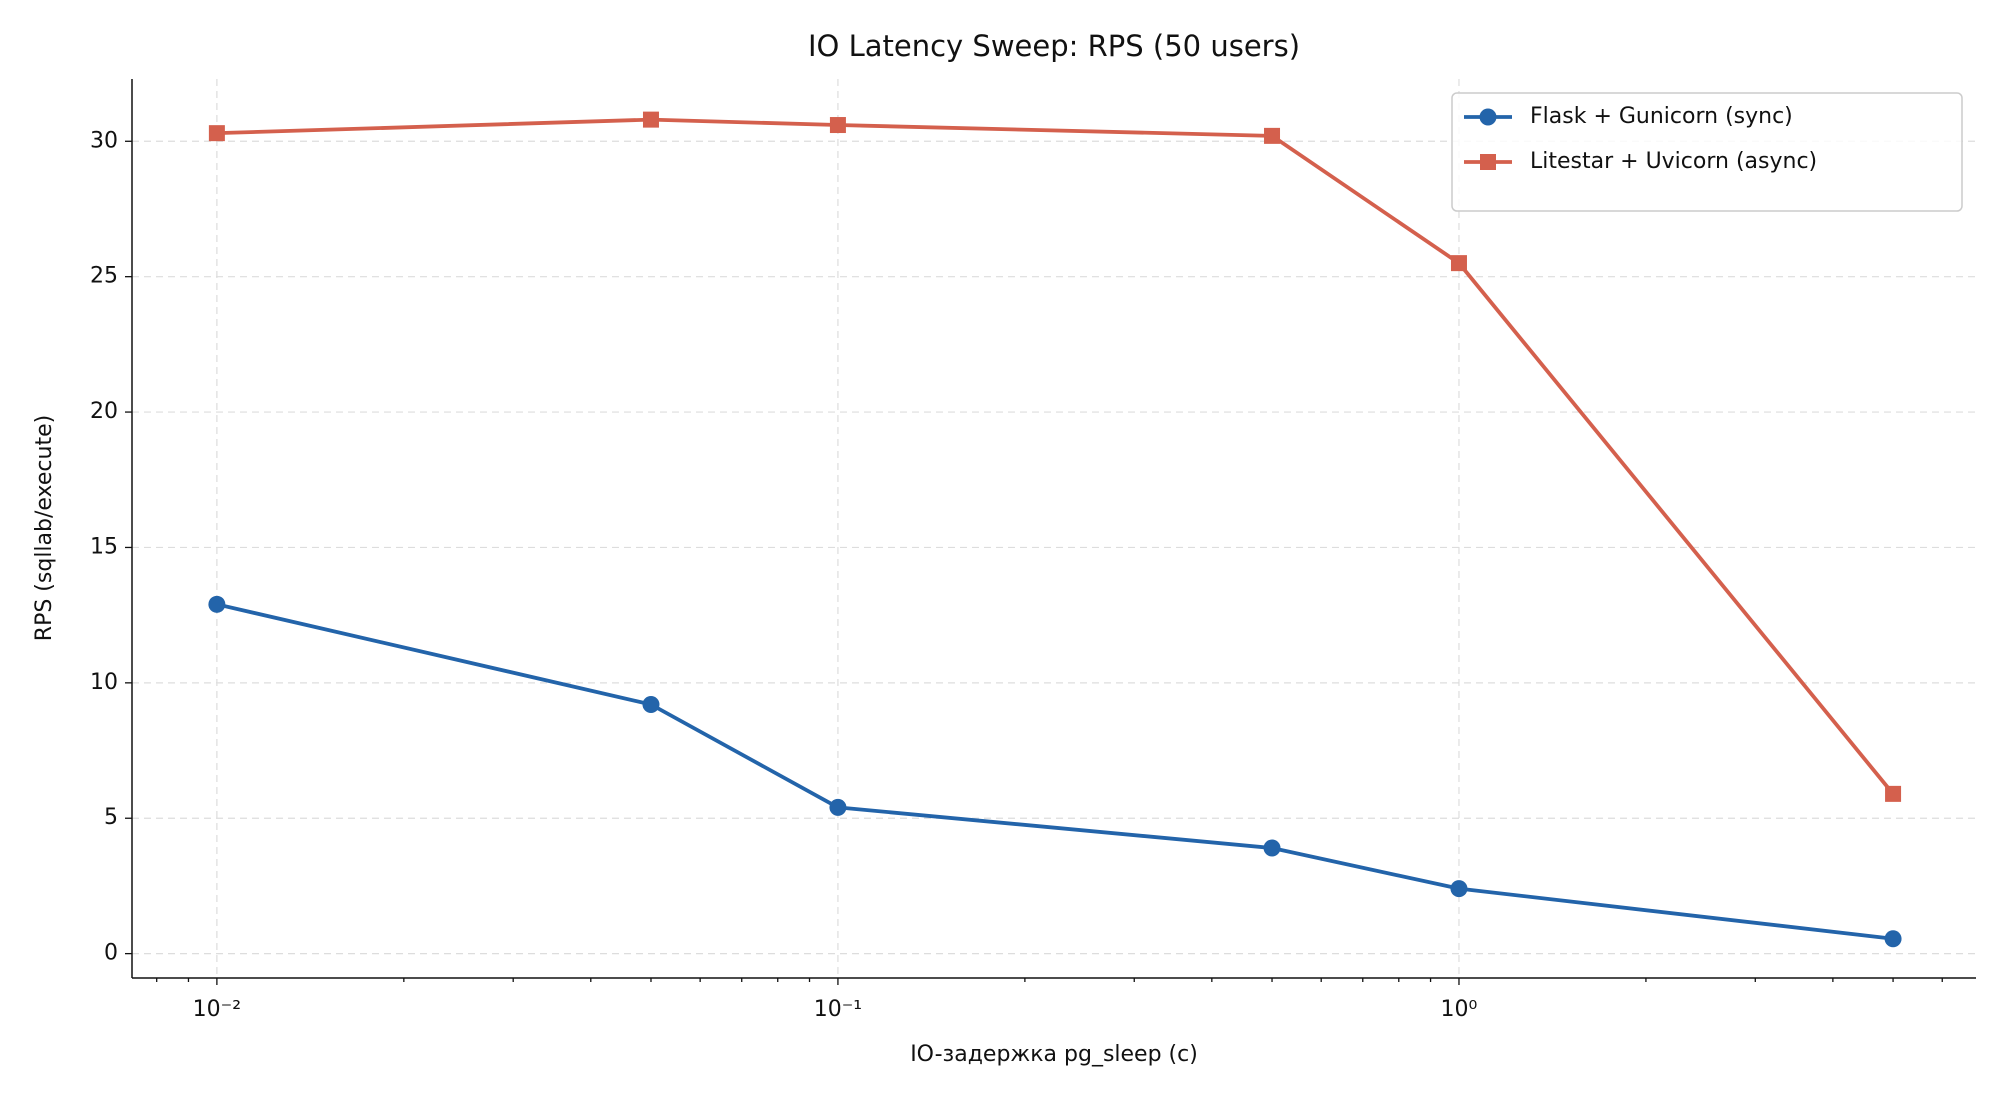 This screenshot has width=2000, height=1100. Describe the element at coordinates (104, 140) in the screenshot. I see `y-tick-label: 30` at that location.